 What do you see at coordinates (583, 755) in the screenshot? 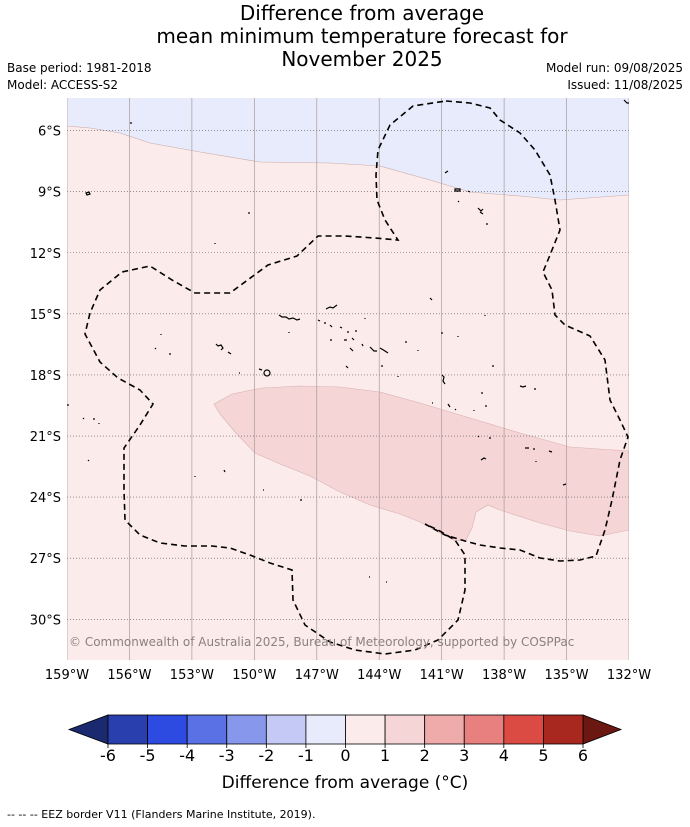
I see `colorbar-tick-label: 6` at bounding box center [583, 755].